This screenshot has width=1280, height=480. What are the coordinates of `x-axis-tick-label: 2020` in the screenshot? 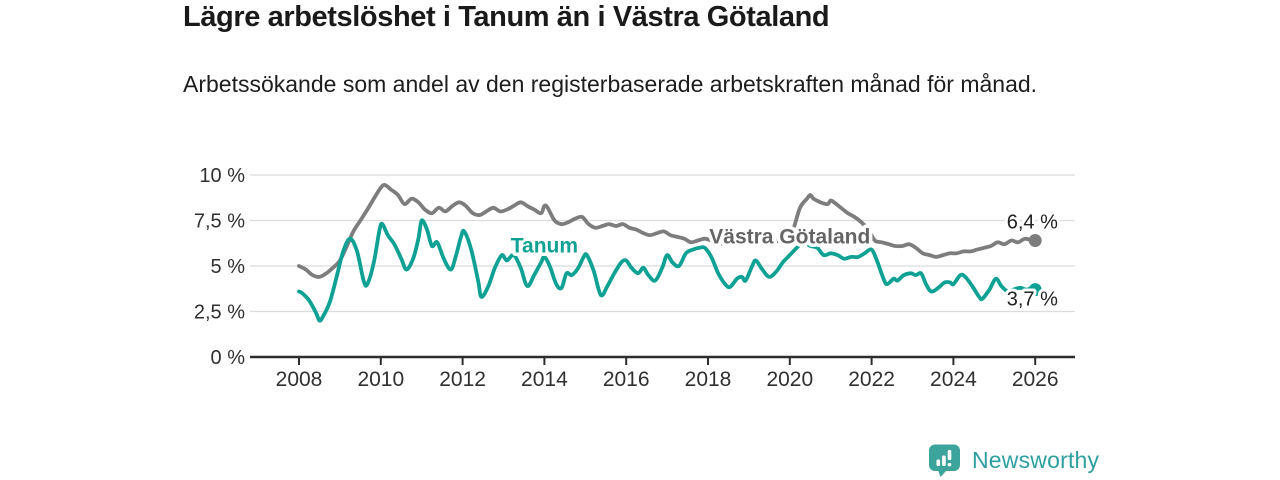 It's located at (789, 379).